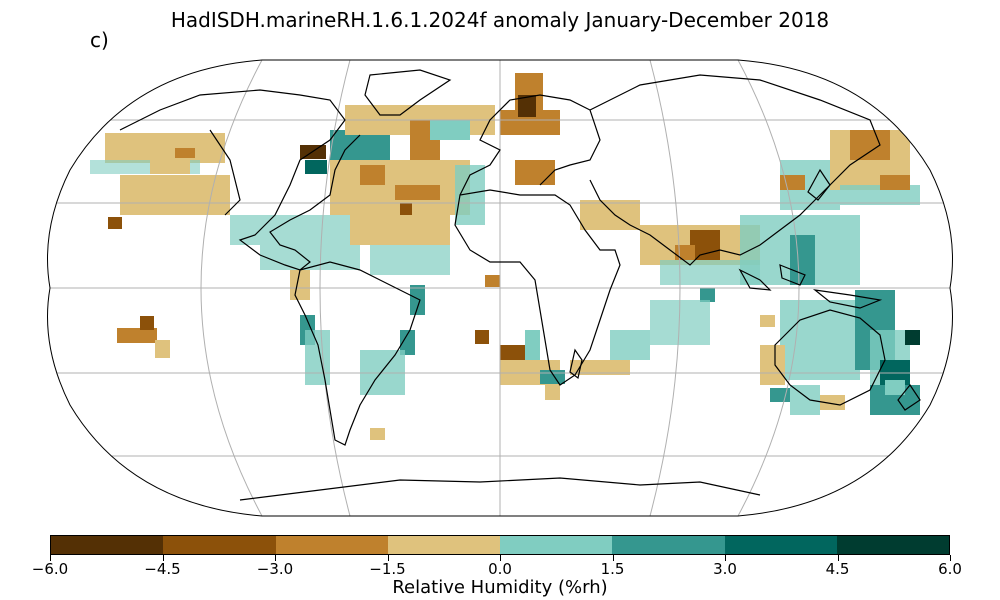 This screenshot has width=1000, height=600. I want to click on colorbar-tick-label: −6.0, so click(50, 569).